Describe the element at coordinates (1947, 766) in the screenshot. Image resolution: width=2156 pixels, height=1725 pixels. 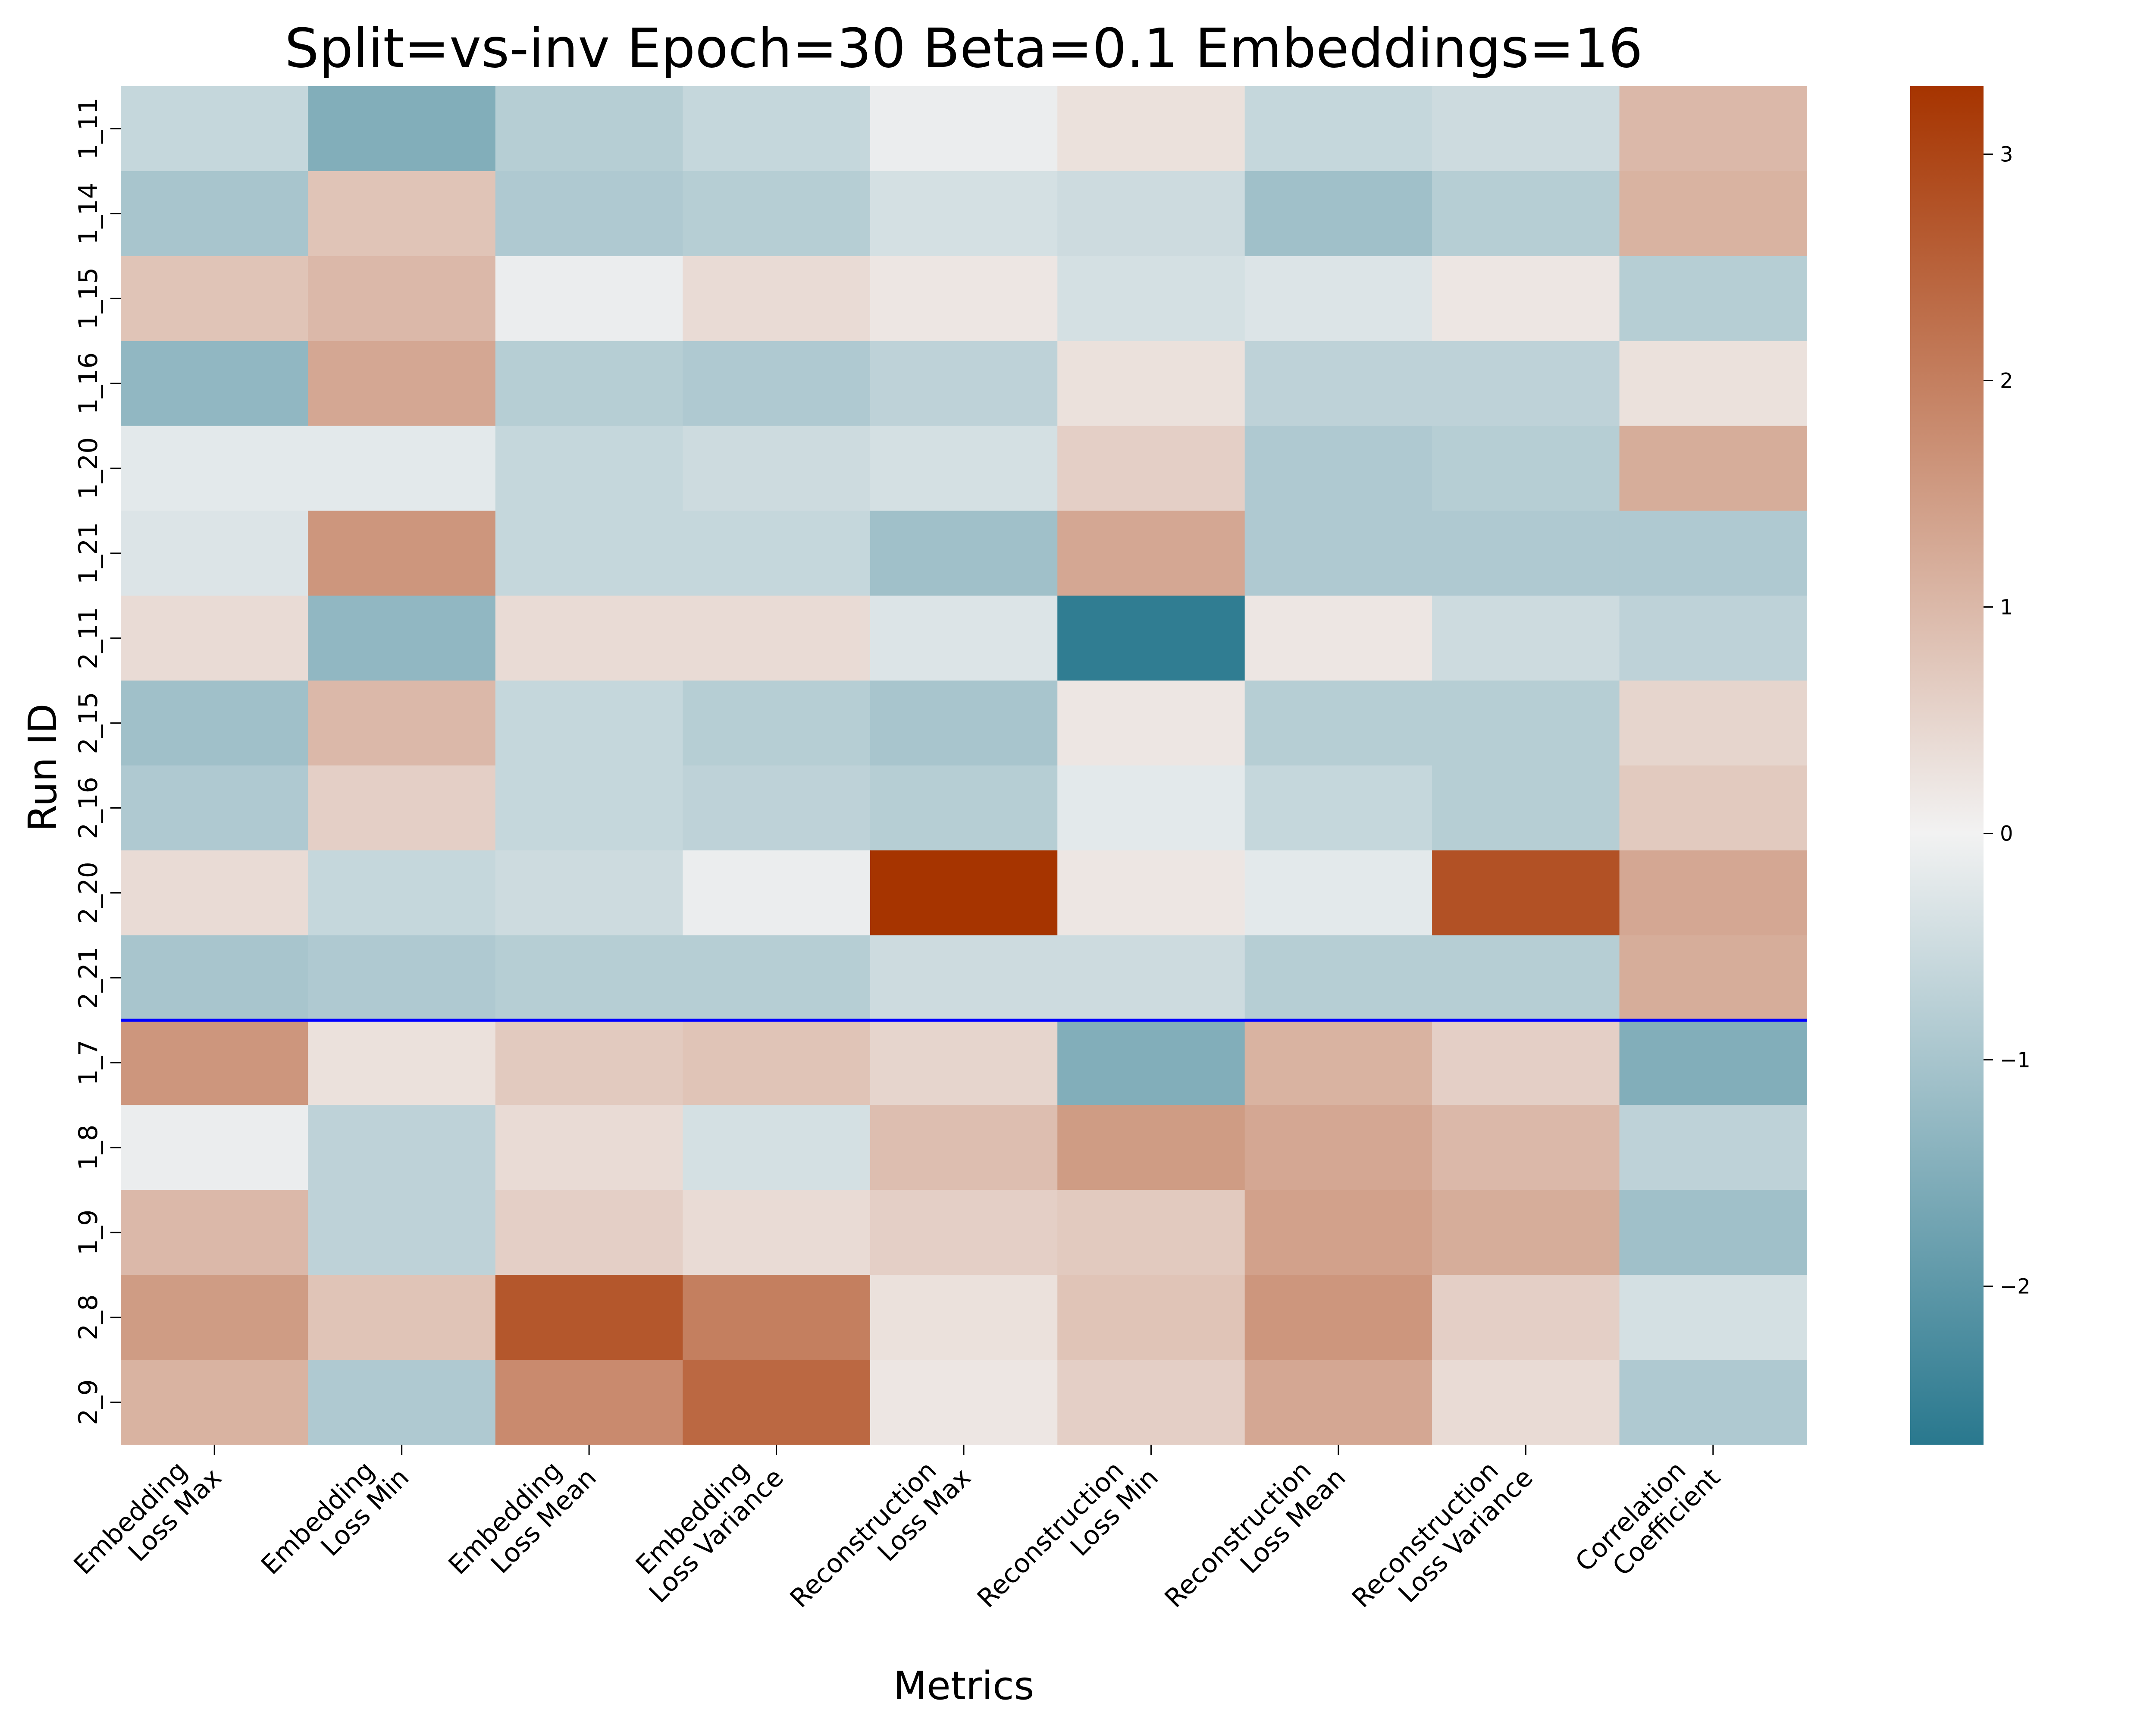
I see `colorbar-gradient` at that location.